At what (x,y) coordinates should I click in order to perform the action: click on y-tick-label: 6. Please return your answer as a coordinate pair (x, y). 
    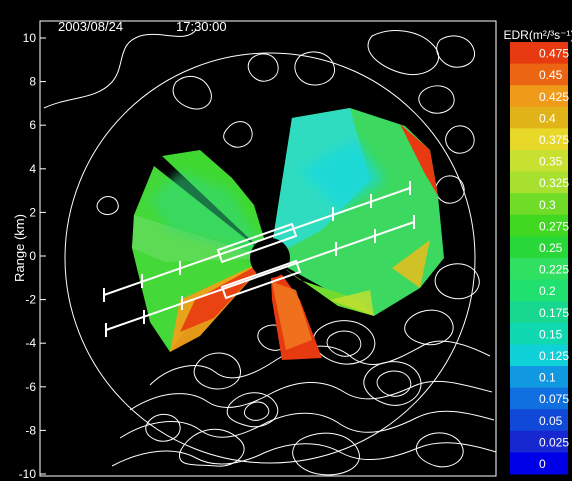
    Looking at the image, I should click on (32, 125).